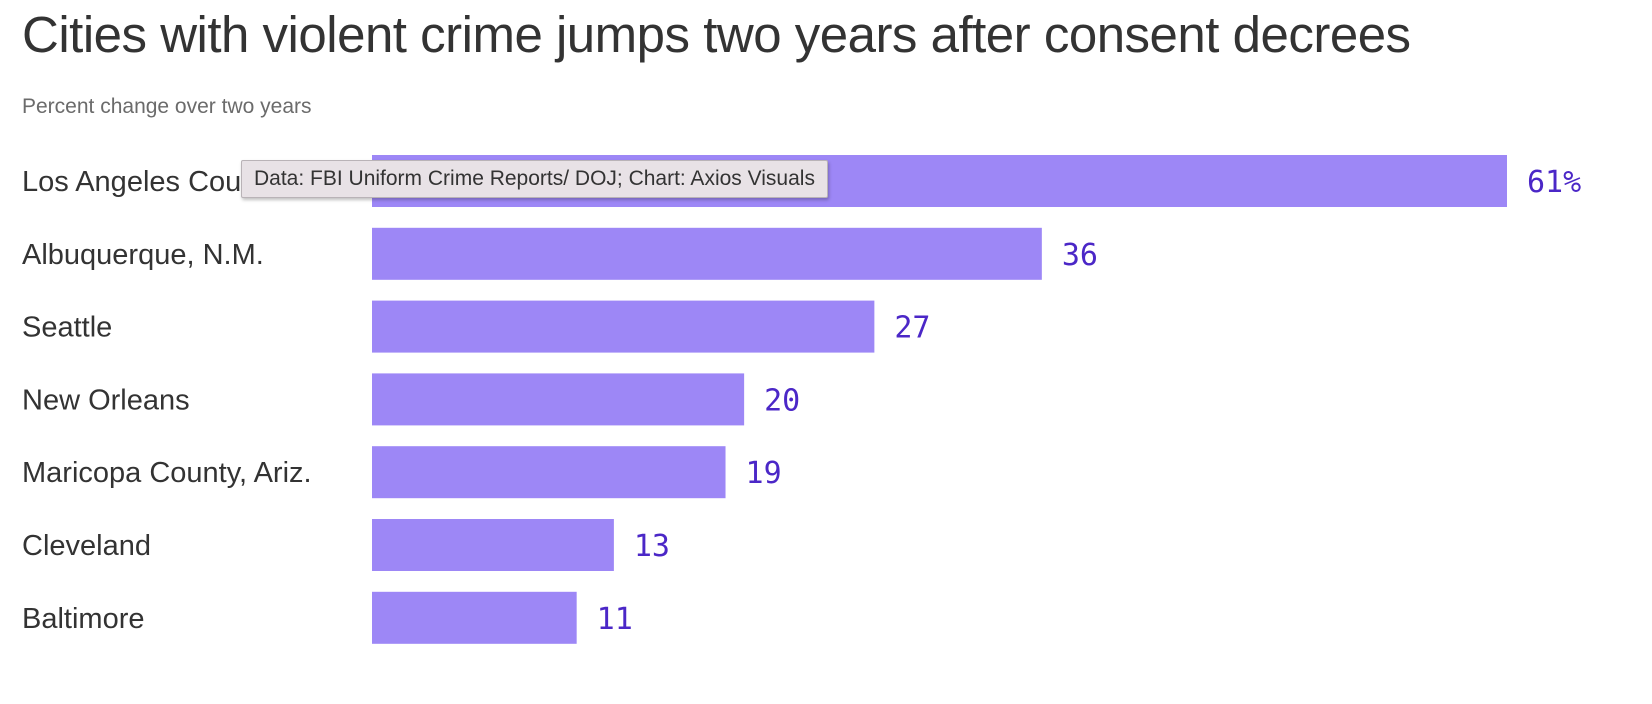 The image size is (1652, 704). What do you see at coordinates (167, 106) in the screenshot?
I see `chart-subtitle: Percent change over two years` at bounding box center [167, 106].